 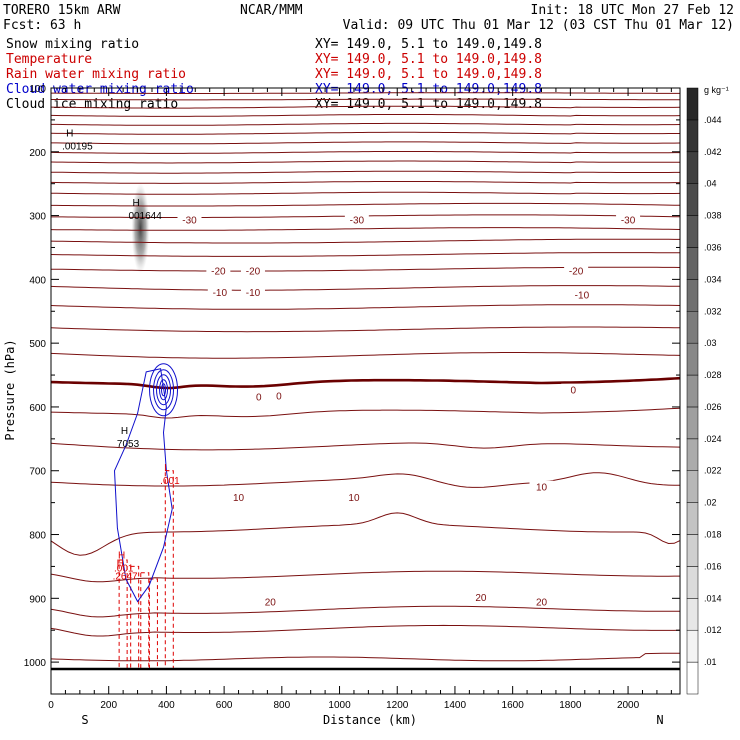 What do you see at coordinates (72, 44) in the screenshot?
I see `field-name: Snow mixing ratio` at bounding box center [72, 44].